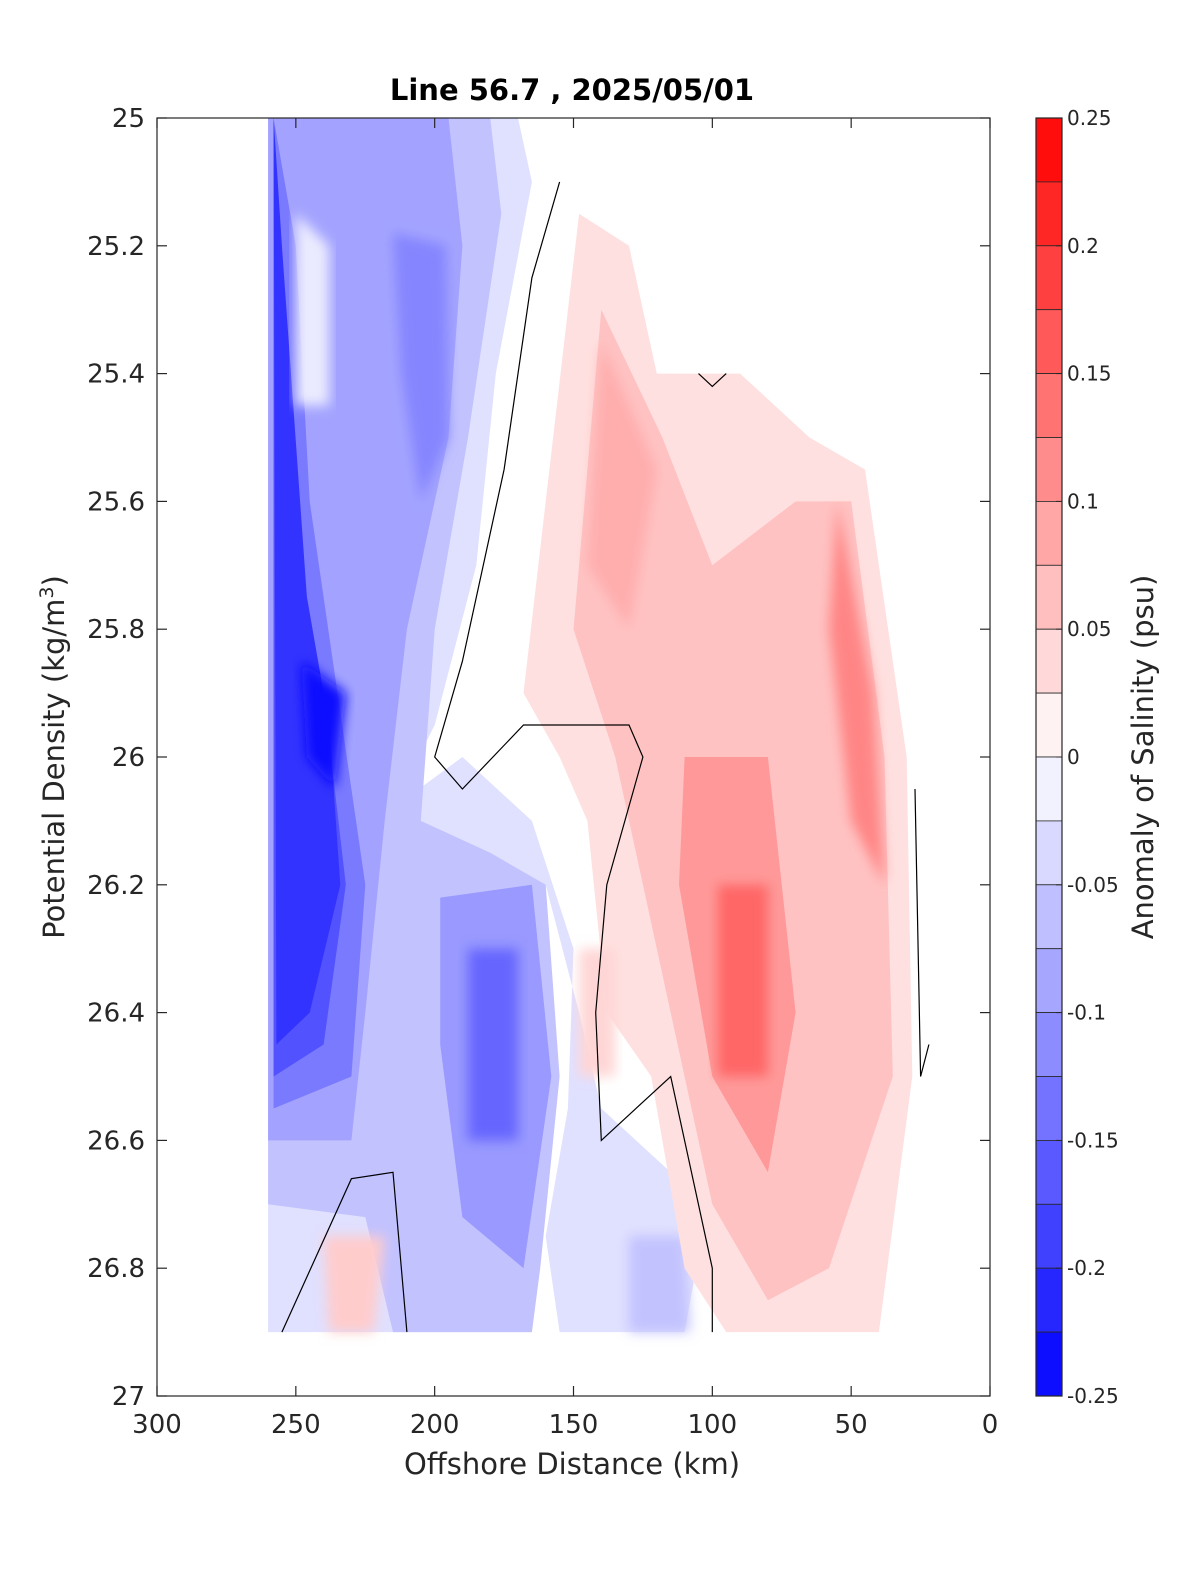  Describe the element at coordinates (1089, 374) in the screenshot. I see `colorbar-tick-label: 0.15` at that location.